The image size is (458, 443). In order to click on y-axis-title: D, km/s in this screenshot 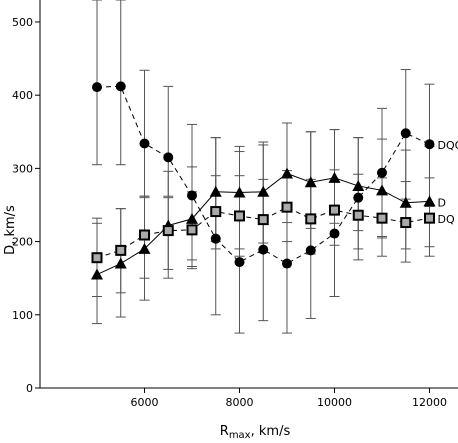, I will do `click(10, 230)`.